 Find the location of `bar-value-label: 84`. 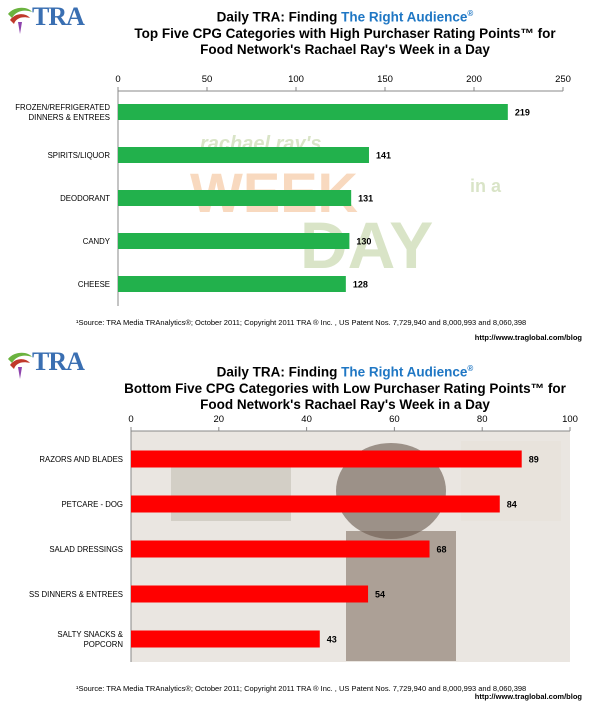

bar-value-label: 84 is located at coordinates (512, 505).